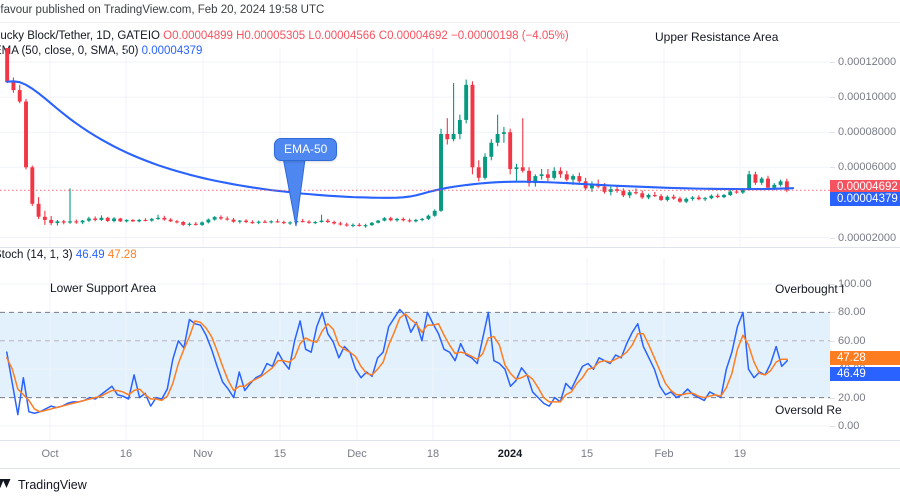 Image resolution: width=900 pixels, height=501 pixels. Describe the element at coordinates (450, 454) in the screenshot. I see `time-axis: Oct 16 Nov 15 Dec 18 2024 15 Feb 19` at that location.